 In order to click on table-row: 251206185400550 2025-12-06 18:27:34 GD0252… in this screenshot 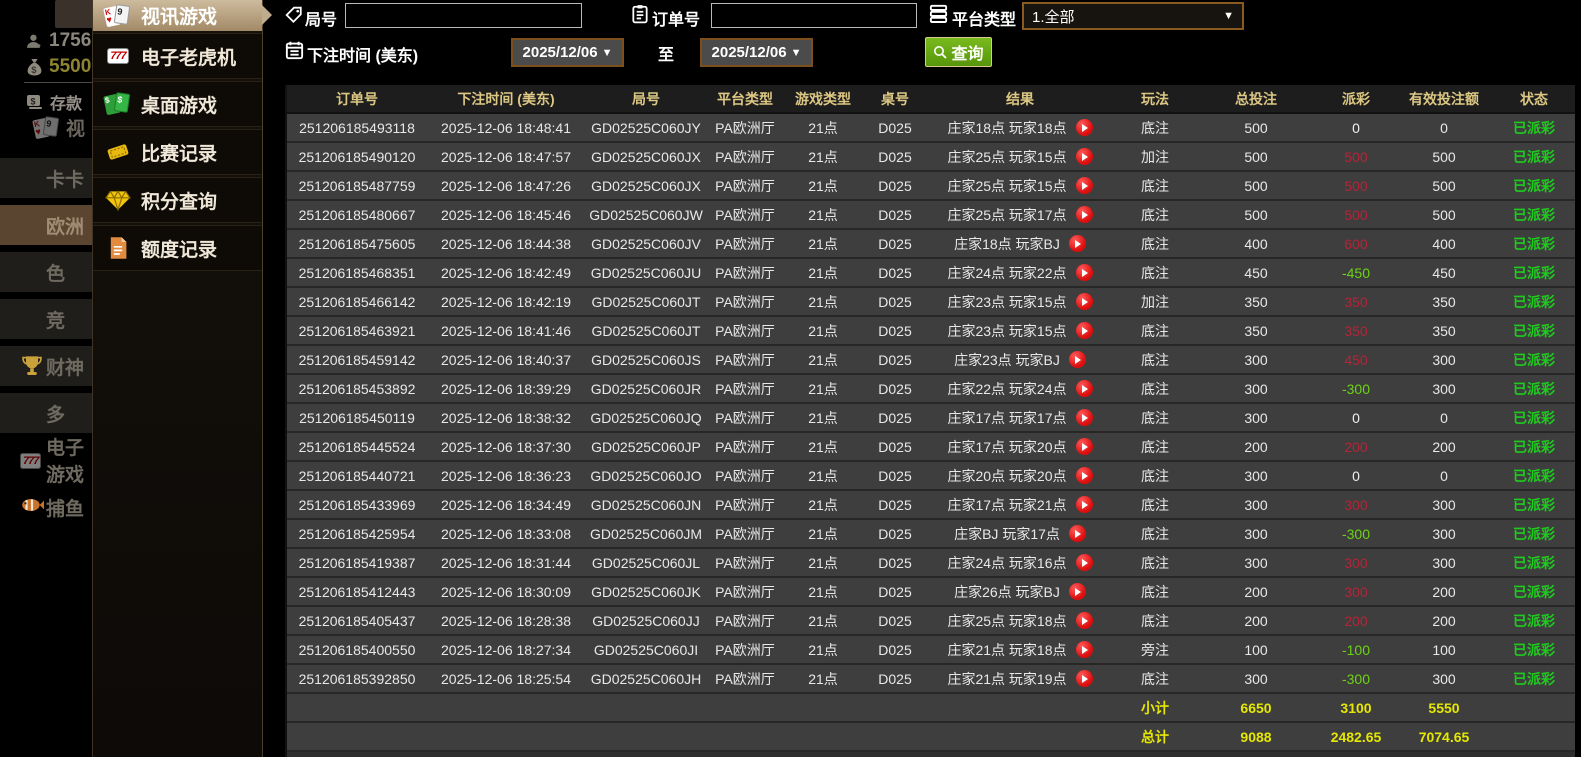, I will do `click(931, 650)`.